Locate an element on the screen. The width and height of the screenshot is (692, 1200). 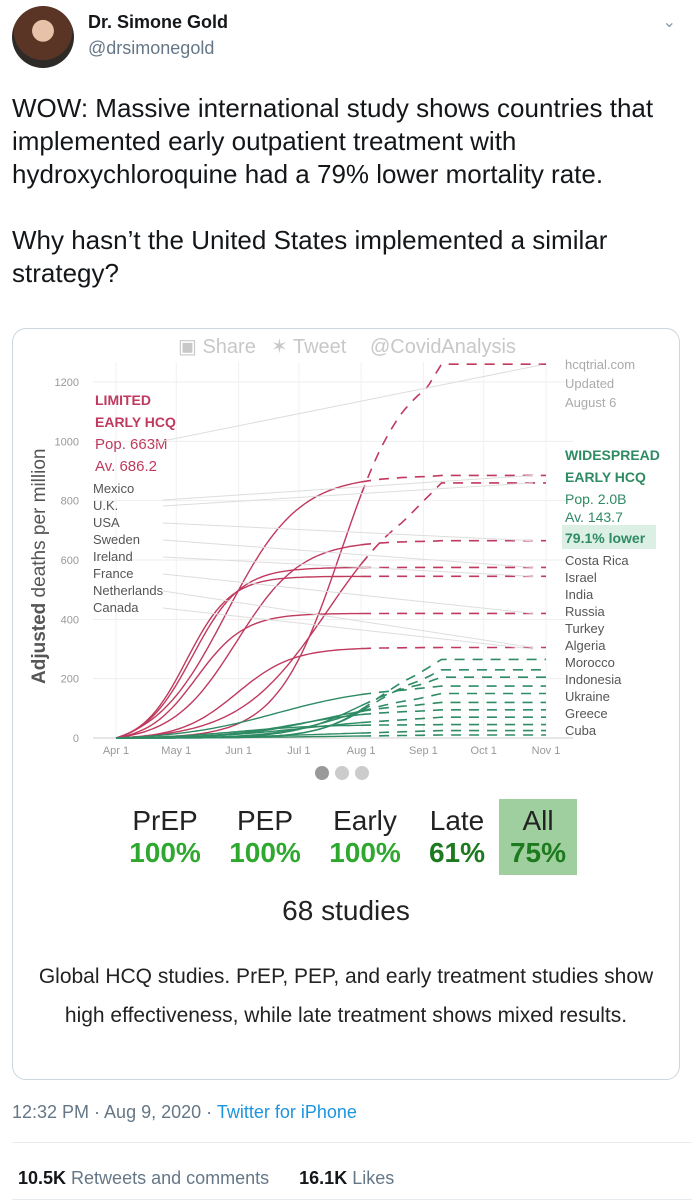
timestamp: 12:32 PM · Aug 9, 2020 · is located at coordinates (114, 1112).